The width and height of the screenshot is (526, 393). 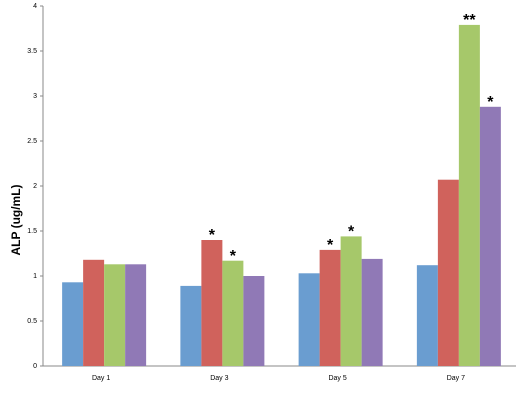 What do you see at coordinates (35, 276) in the screenshot?
I see `y-tick-label: 1` at bounding box center [35, 276].